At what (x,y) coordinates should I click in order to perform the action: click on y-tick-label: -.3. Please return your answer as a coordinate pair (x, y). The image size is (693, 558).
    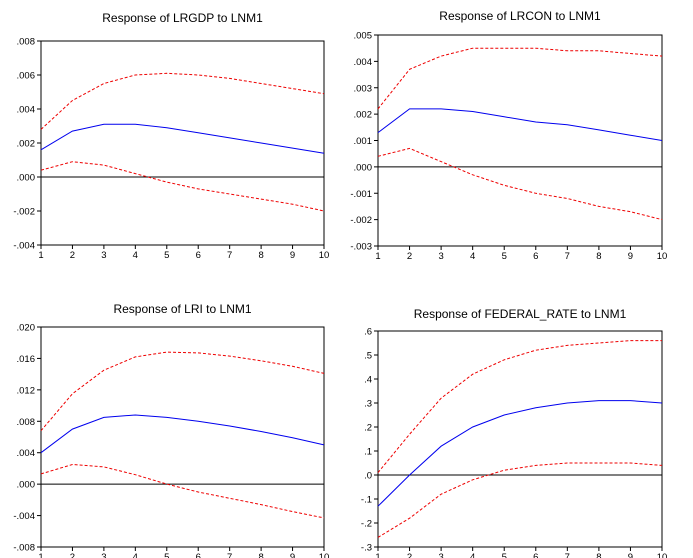
    Looking at the image, I should click on (366, 548).